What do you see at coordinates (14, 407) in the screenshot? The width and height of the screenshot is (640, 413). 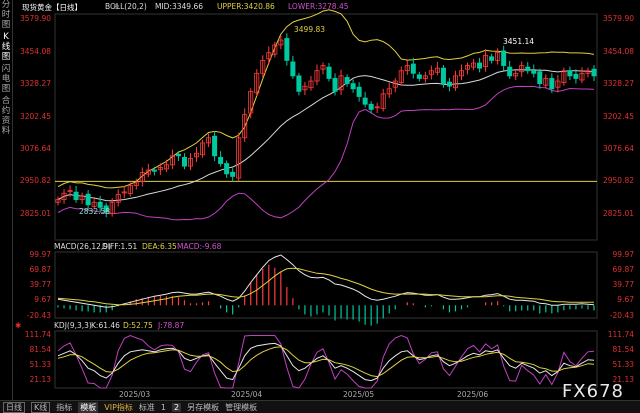 I see `period-button: 日线` at bounding box center [14, 407].